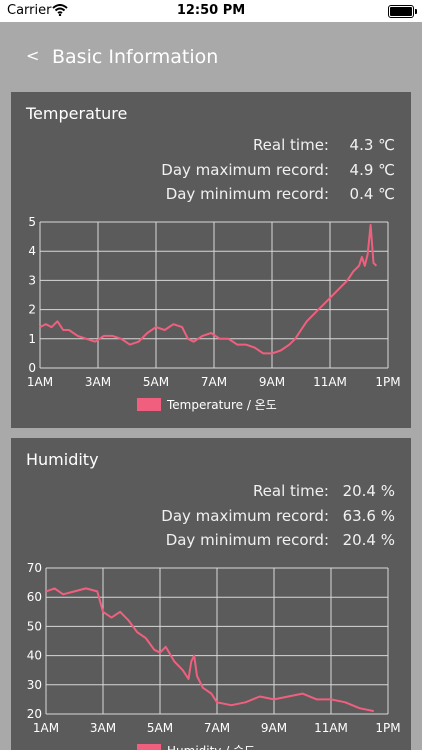 This screenshot has height=750, width=422. I want to click on wifi-icon, so click(60, 12).